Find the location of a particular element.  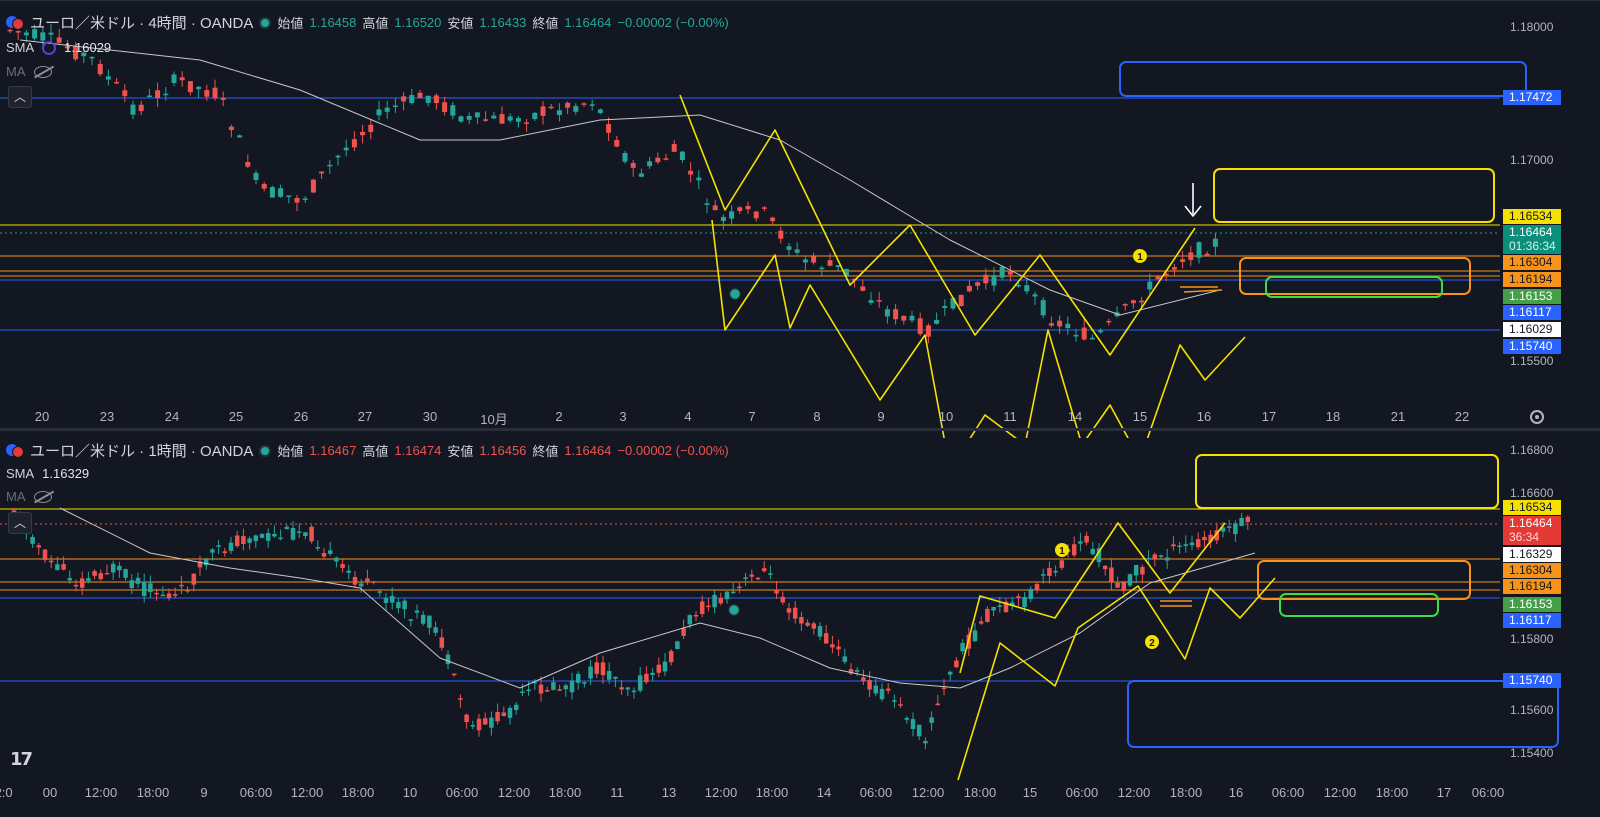

time-axis-label: 12:00 is located at coordinates (1340, 792).